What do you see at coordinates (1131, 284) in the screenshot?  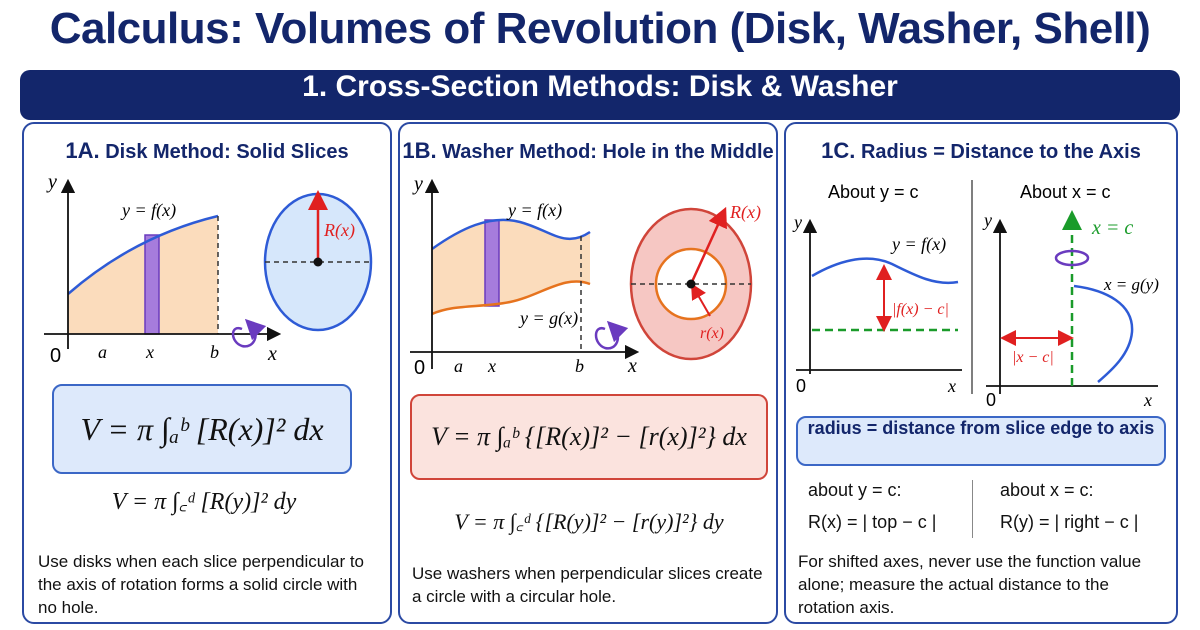 I see `right-curve-label: x = g(y)` at bounding box center [1131, 284].